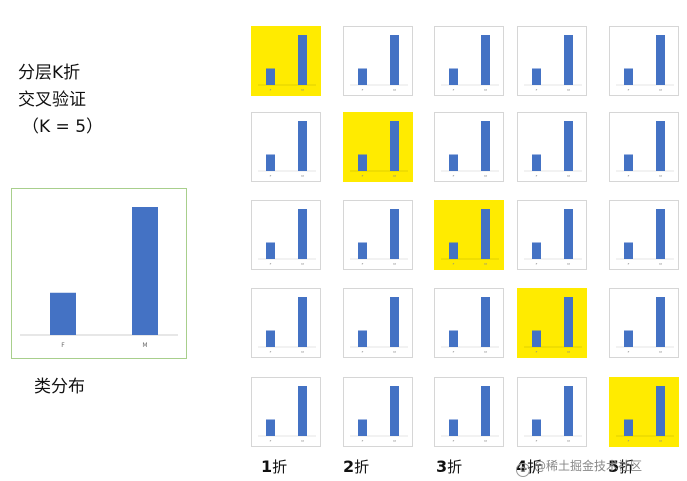 The image size is (687, 481). What do you see at coordinates (63, 313) in the screenshot?
I see `bar-F` at bounding box center [63, 313].